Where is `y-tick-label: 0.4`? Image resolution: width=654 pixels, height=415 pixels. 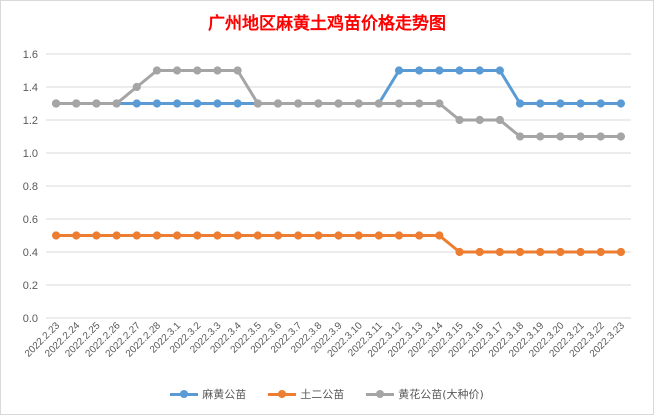
y-tick-label: 0.4 is located at coordinates (30, 253).